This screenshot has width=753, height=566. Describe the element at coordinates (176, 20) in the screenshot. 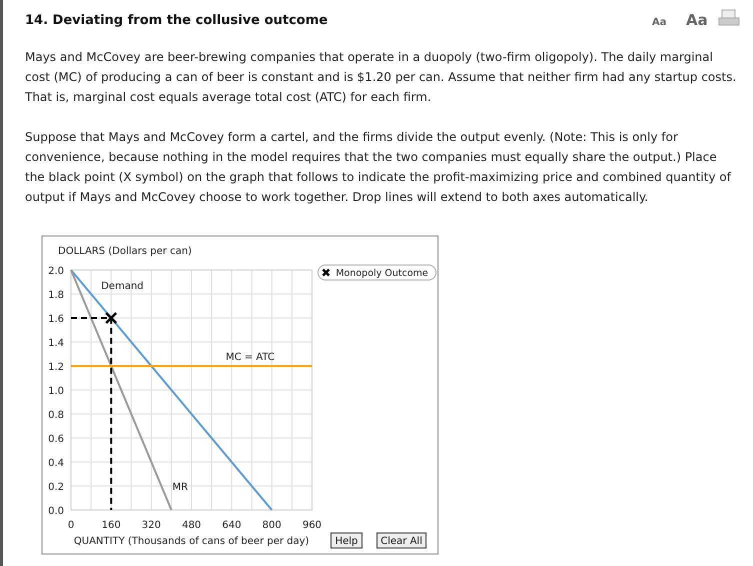

I see `chart-title: 14. Deviating from the collusive outcome` at that location.